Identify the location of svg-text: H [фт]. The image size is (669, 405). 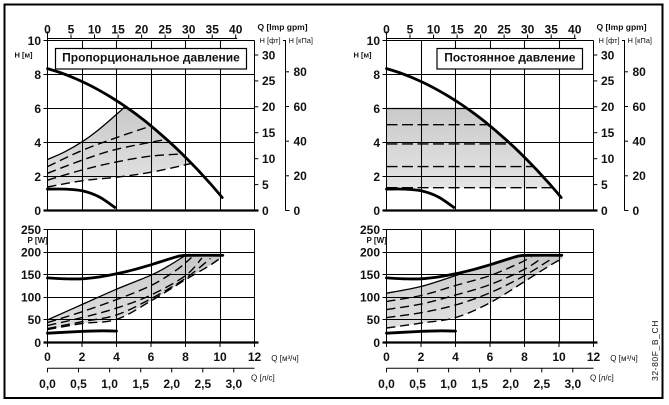
(270, 40).